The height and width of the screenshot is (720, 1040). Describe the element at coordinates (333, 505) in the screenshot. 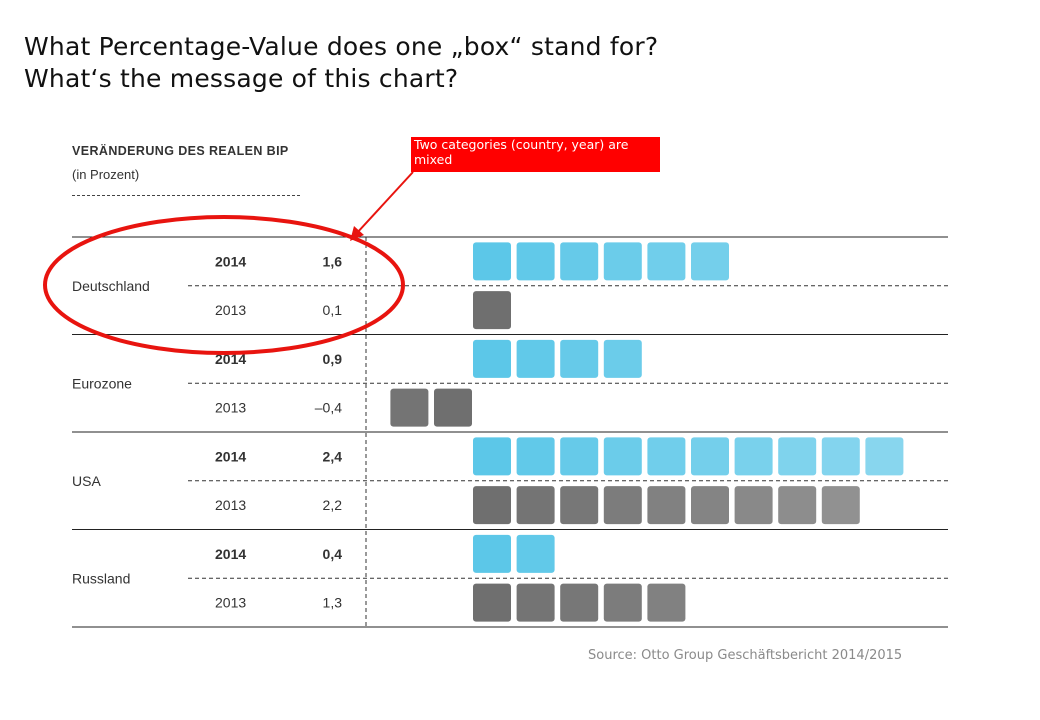

I see `value-label: 2,2` at that location.